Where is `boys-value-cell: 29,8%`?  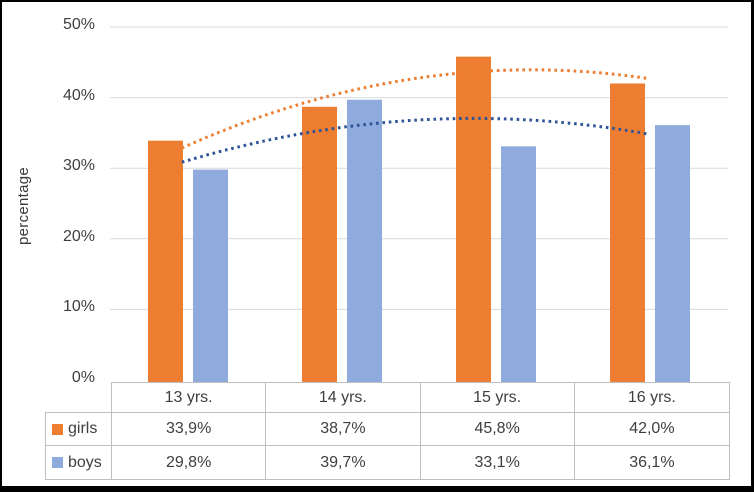
boys-value-cell: 29,8% is located at coordinates (189, 462).